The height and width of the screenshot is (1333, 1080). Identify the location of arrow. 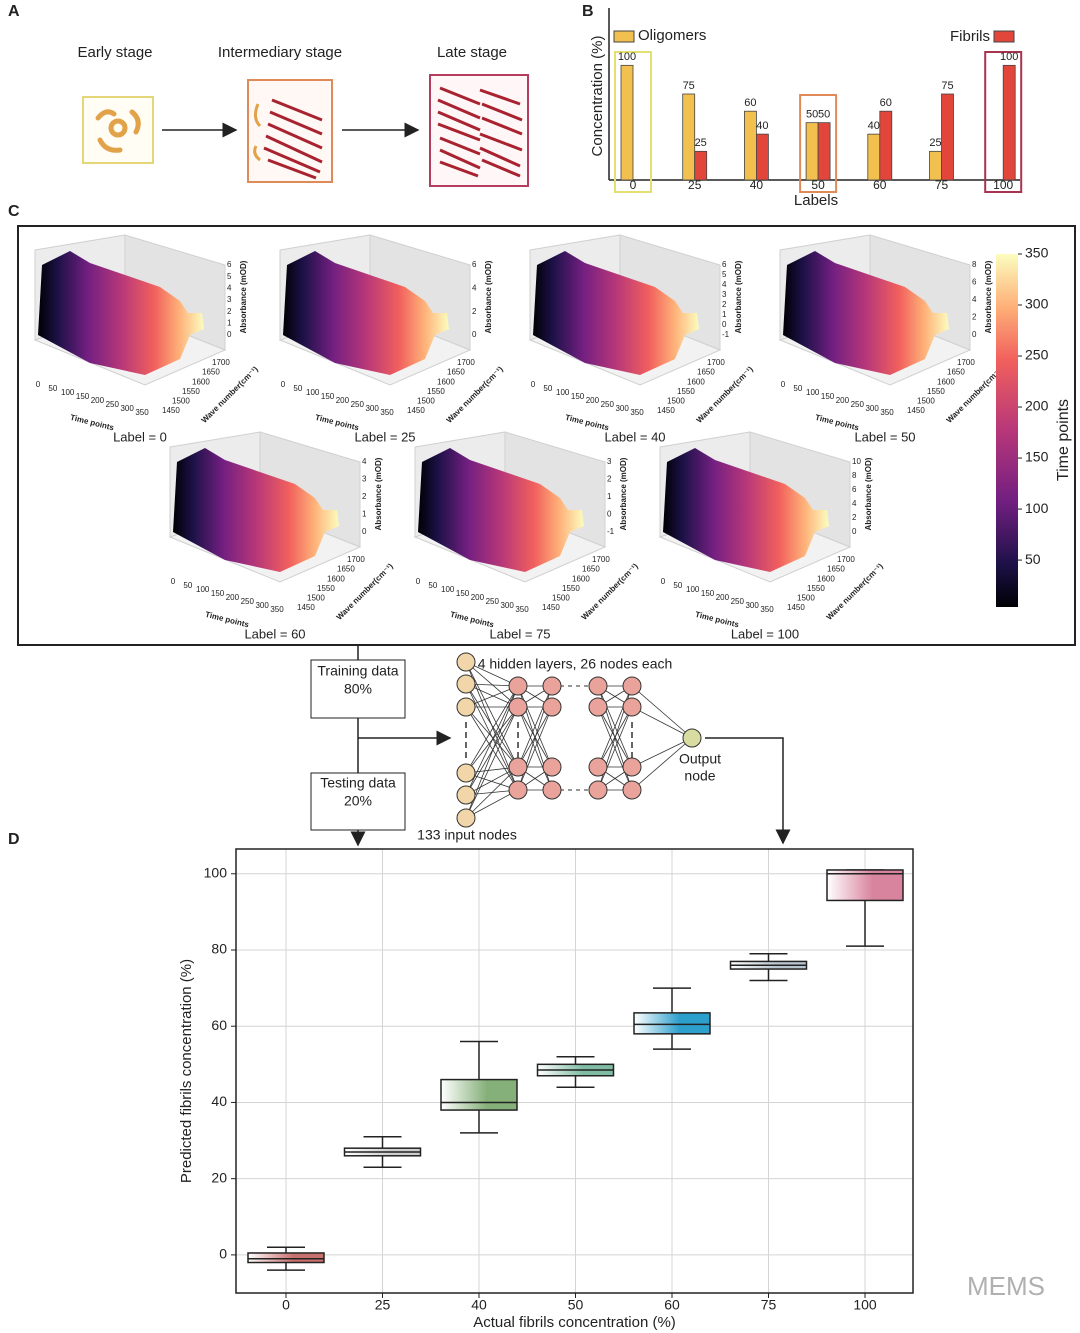
(748, 791).